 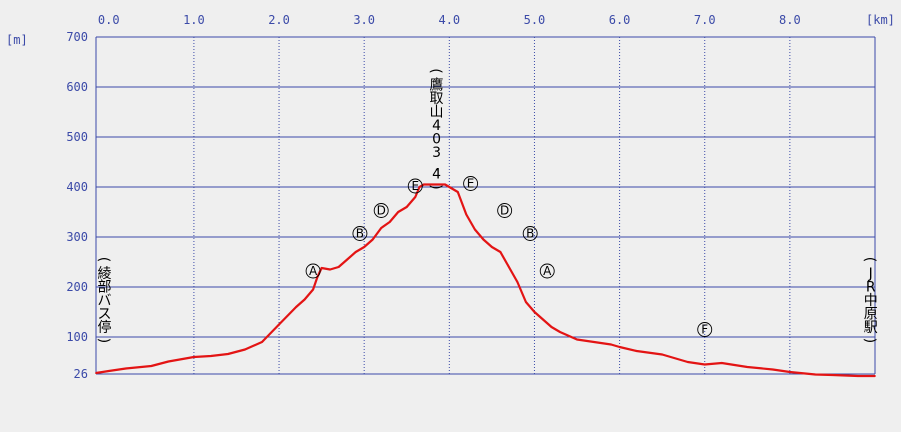 What do you see at coordinates (436, 167) in the screenshot?
I see `vertical-label-char: .` at bounding box center [436, 167].